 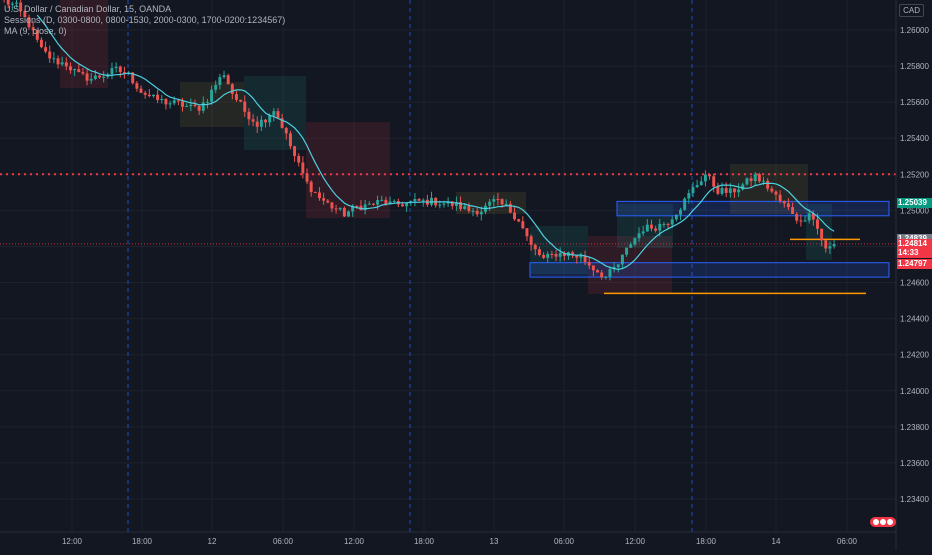 What do you see at coordinates (914, 102) in the screenshot?
I see `price-tick-label: 1.25600` at bounding box center [914, 102].